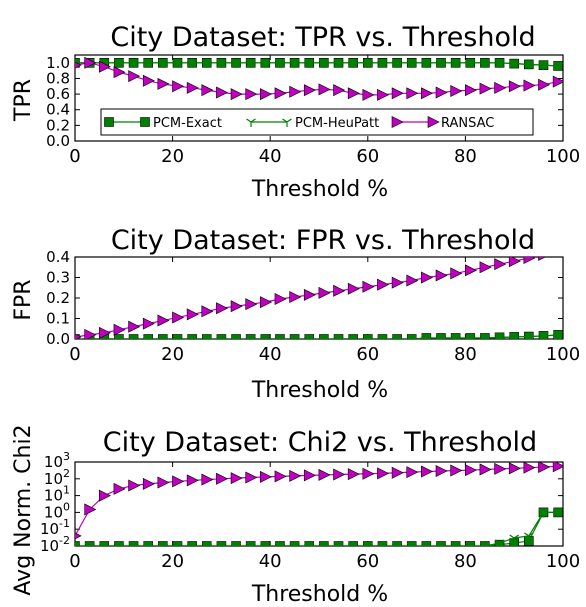  Describe the element at coordinates (367, 156) in the screenshot. I see `tpr-chart-xtick-label: 60` at that location.